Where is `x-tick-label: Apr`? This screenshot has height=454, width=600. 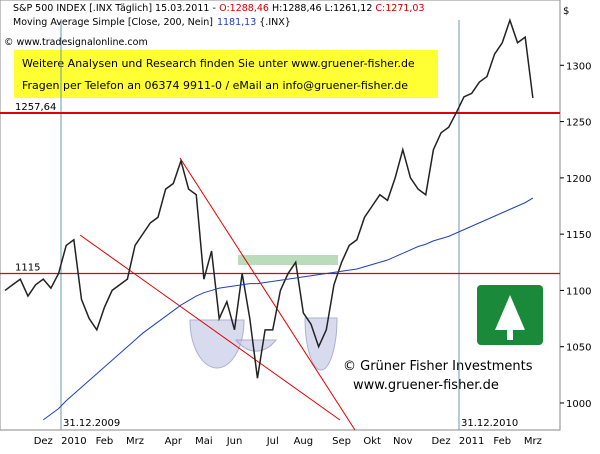 x-tick-label: Apr is located at coordinates (174, 441).